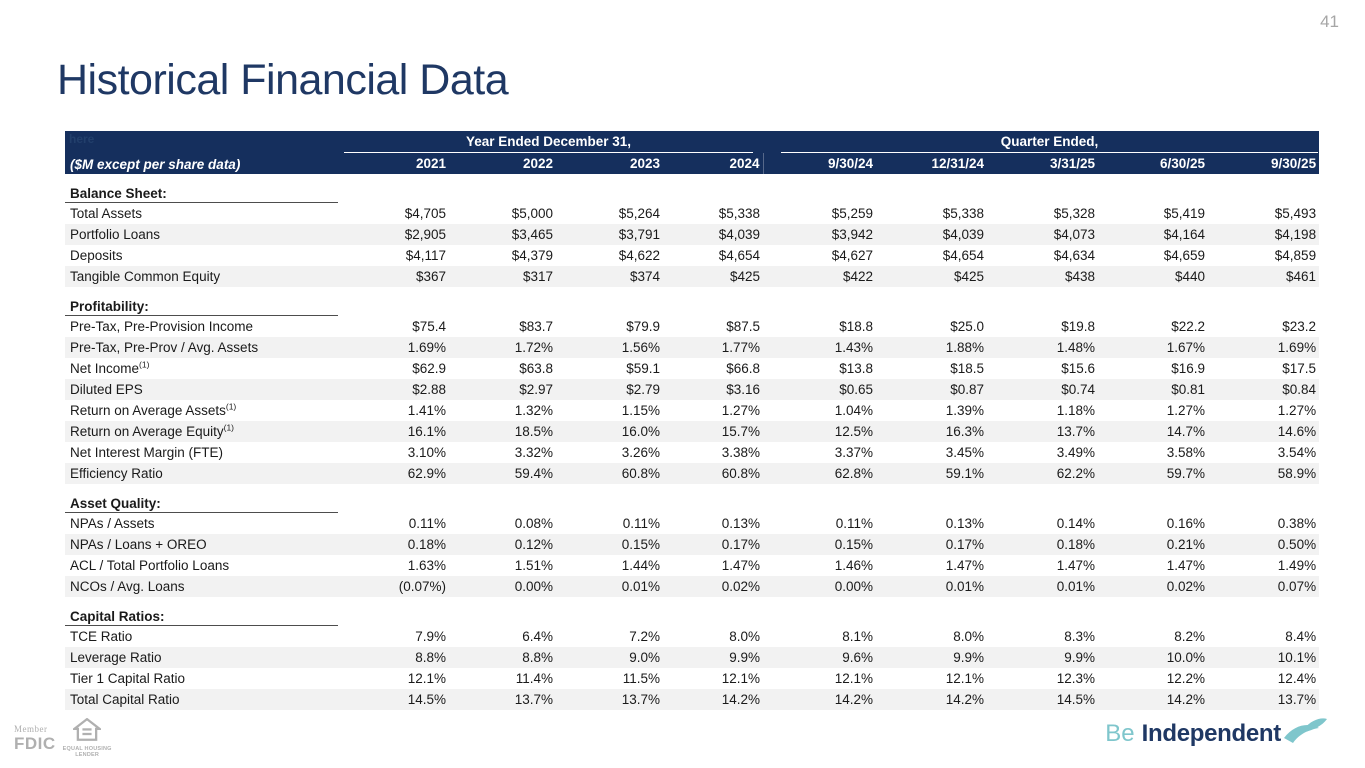 The height and width of the screenshot is (768, 1365). I want to click on cell-value: 10.1%, so click(1297, 657).